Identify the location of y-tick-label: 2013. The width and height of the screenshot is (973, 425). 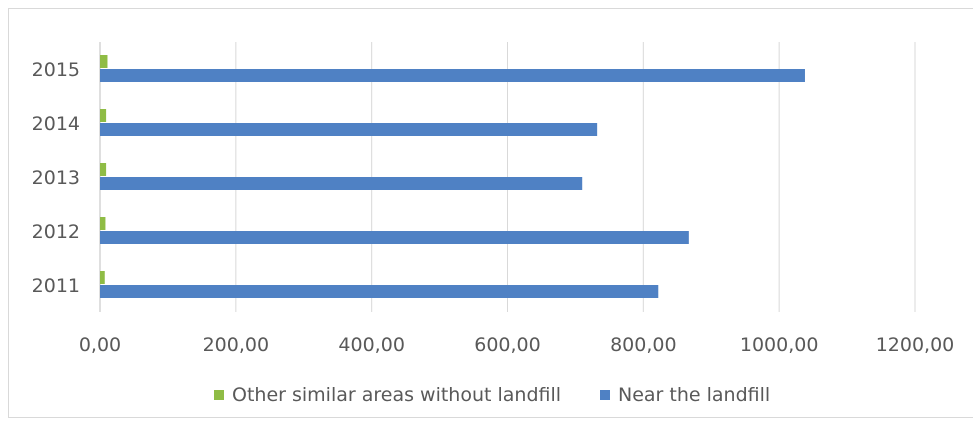
(56, 178).